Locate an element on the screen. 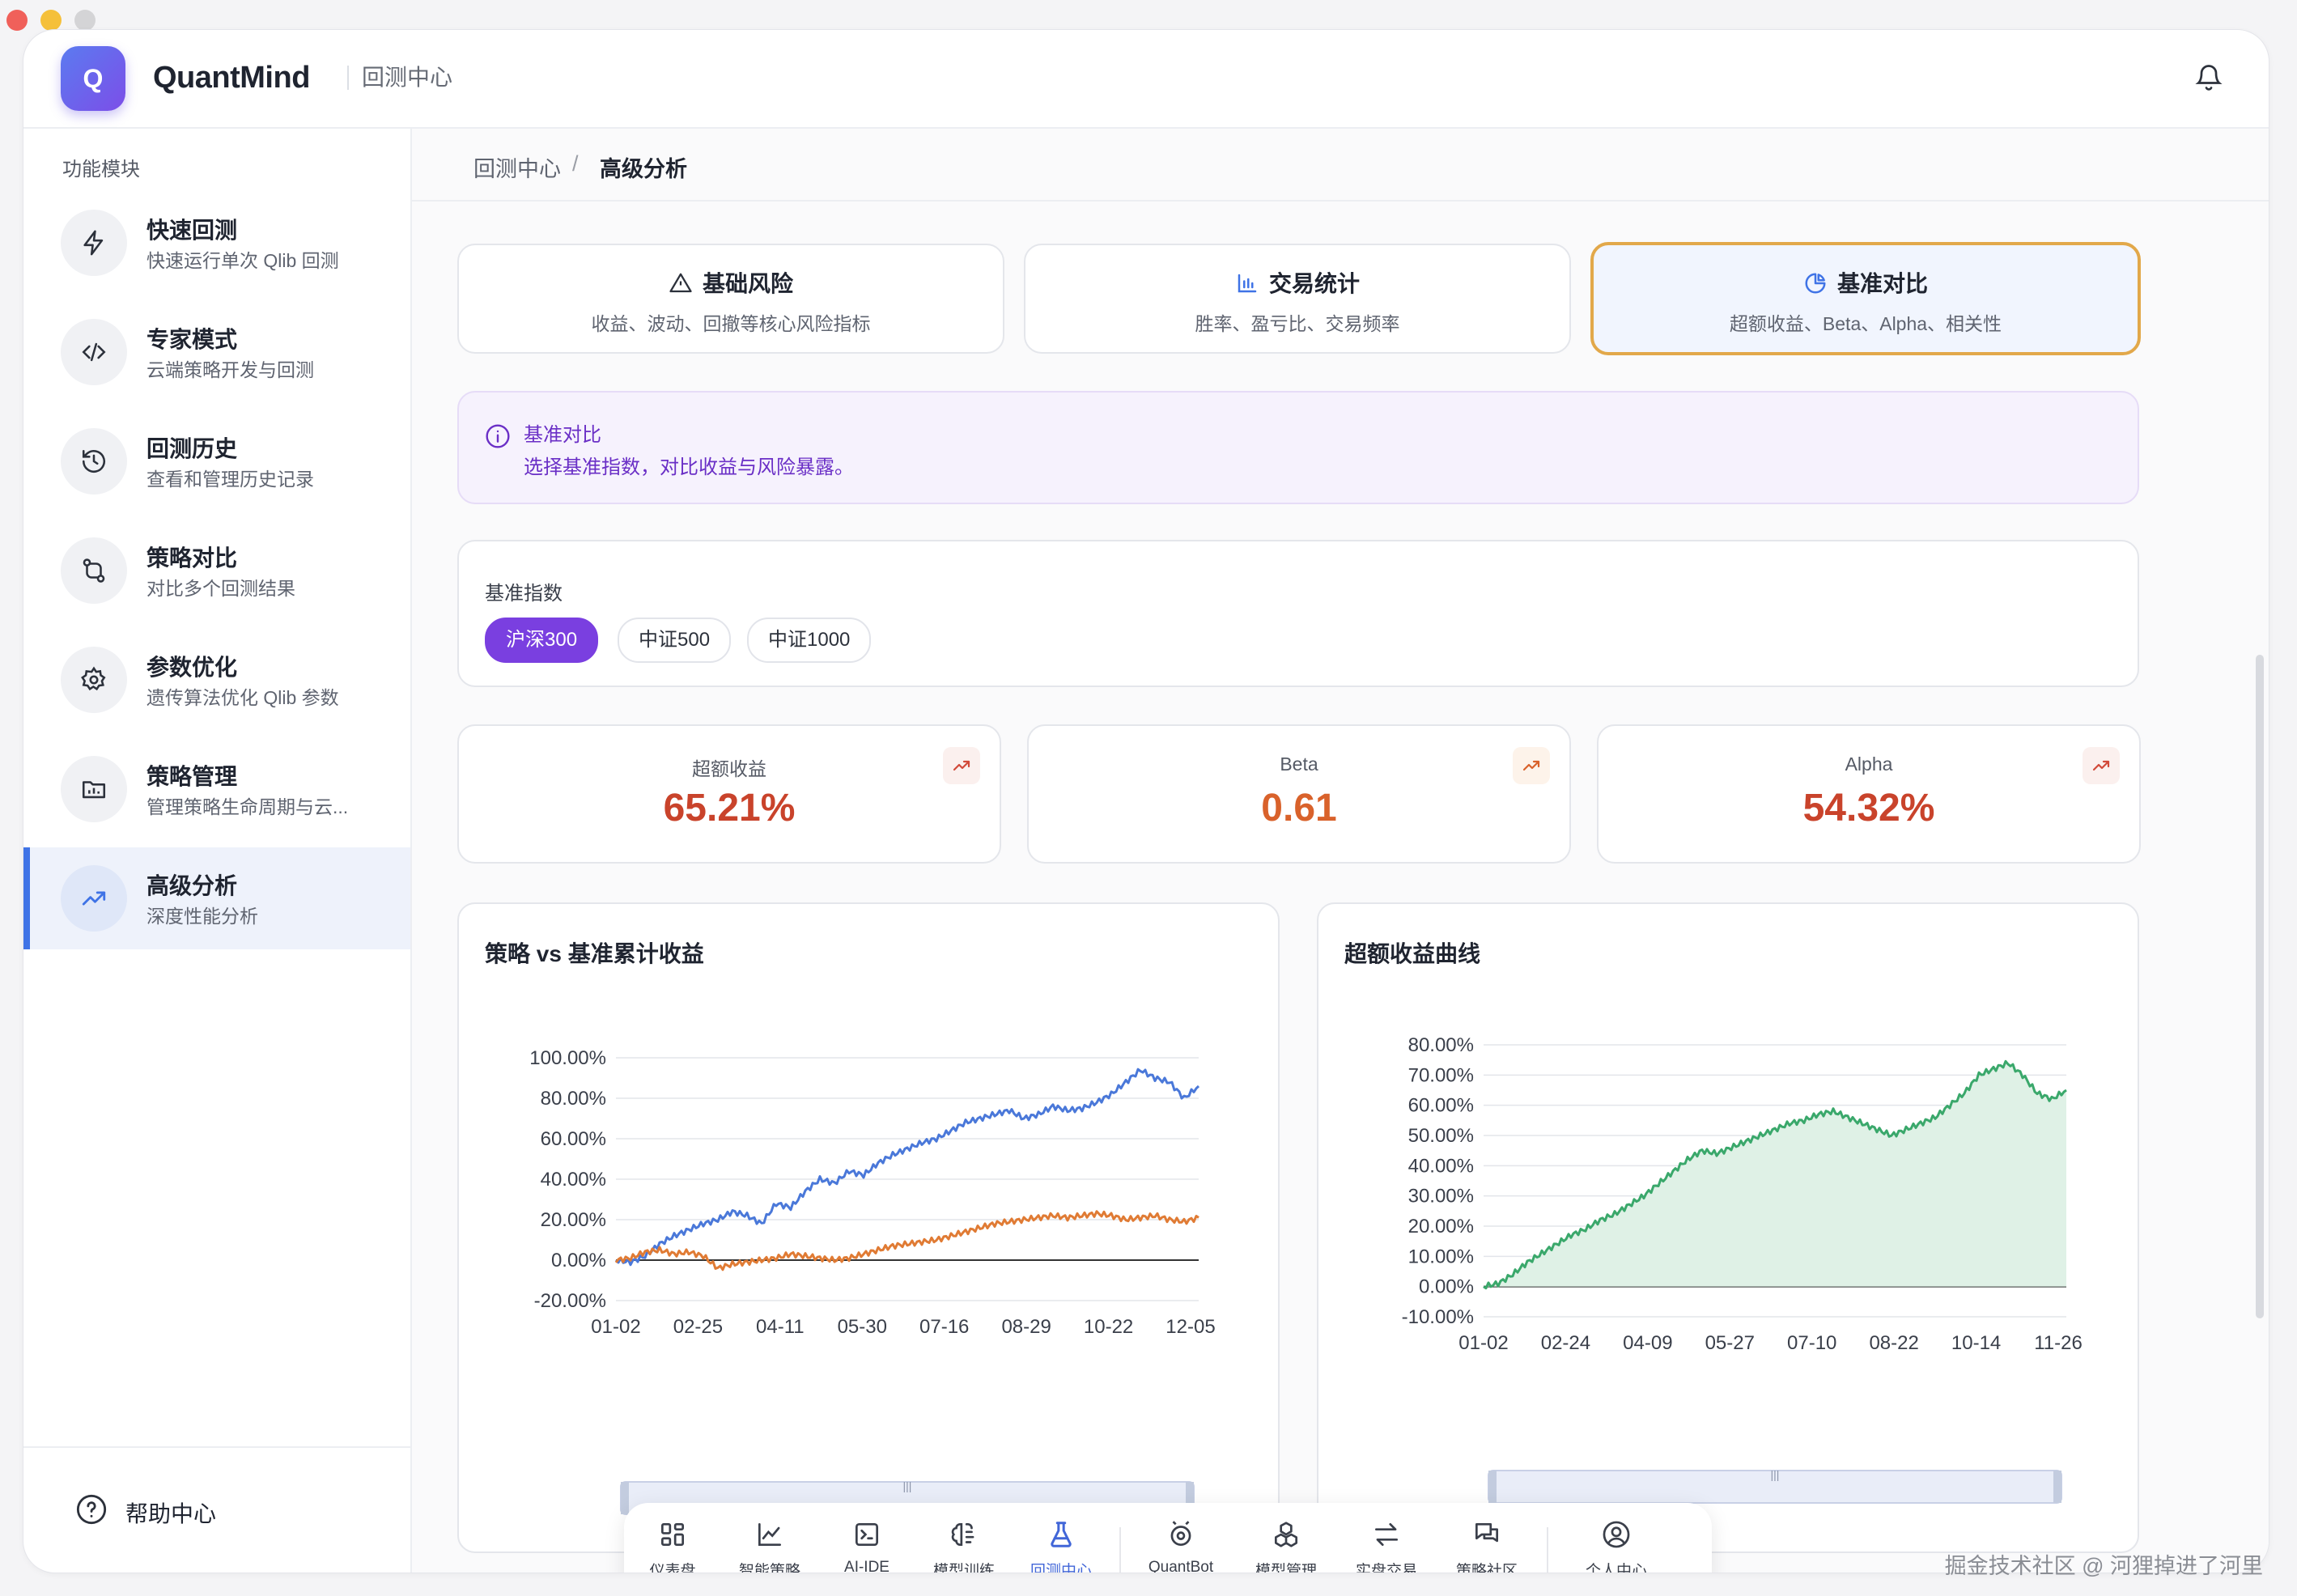  metric-value: 65.21% is located at coordinates (729, 809).